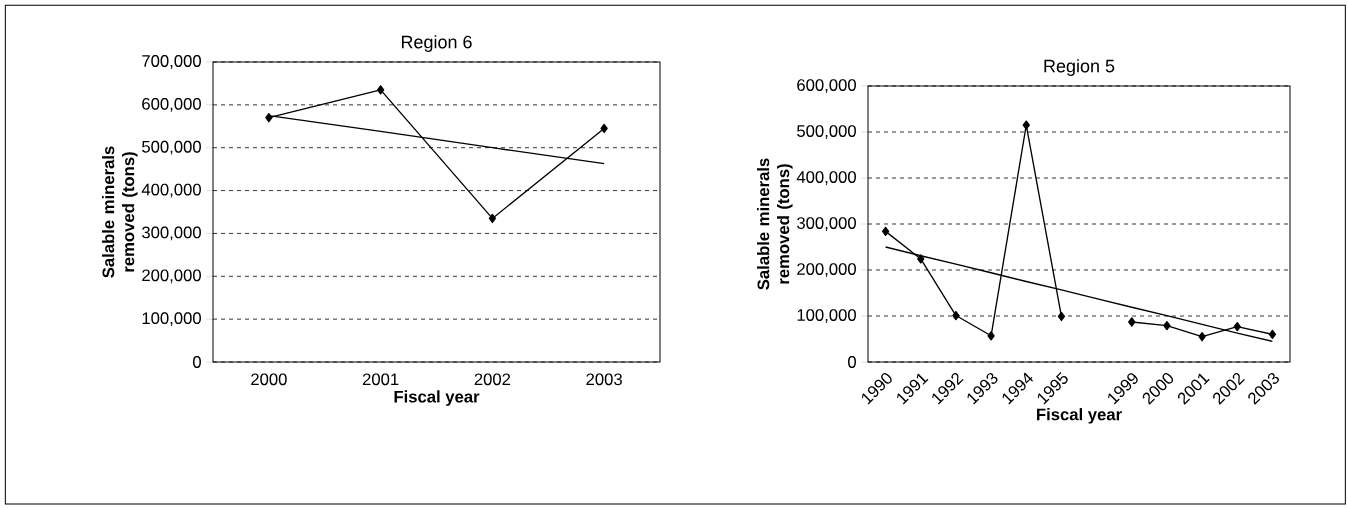 The image size is (1348, 508). Describe the element at coordinates (380, 379) in the screenshot. I see `x-tick-label: 2001` at that location.